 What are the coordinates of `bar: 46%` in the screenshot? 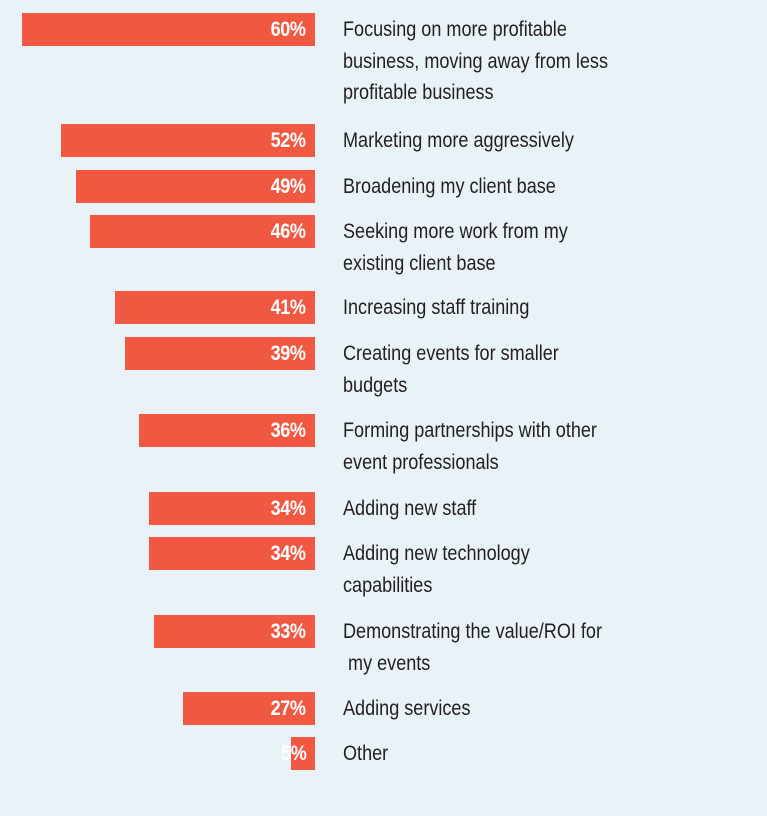 It's located at (202, 231).